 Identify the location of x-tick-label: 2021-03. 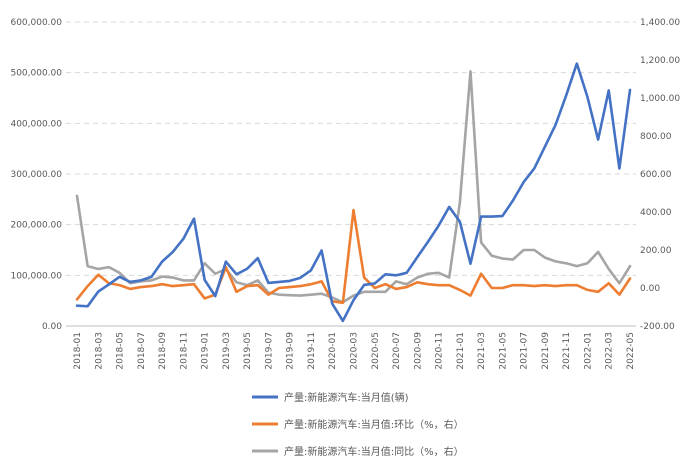
(482, 351).